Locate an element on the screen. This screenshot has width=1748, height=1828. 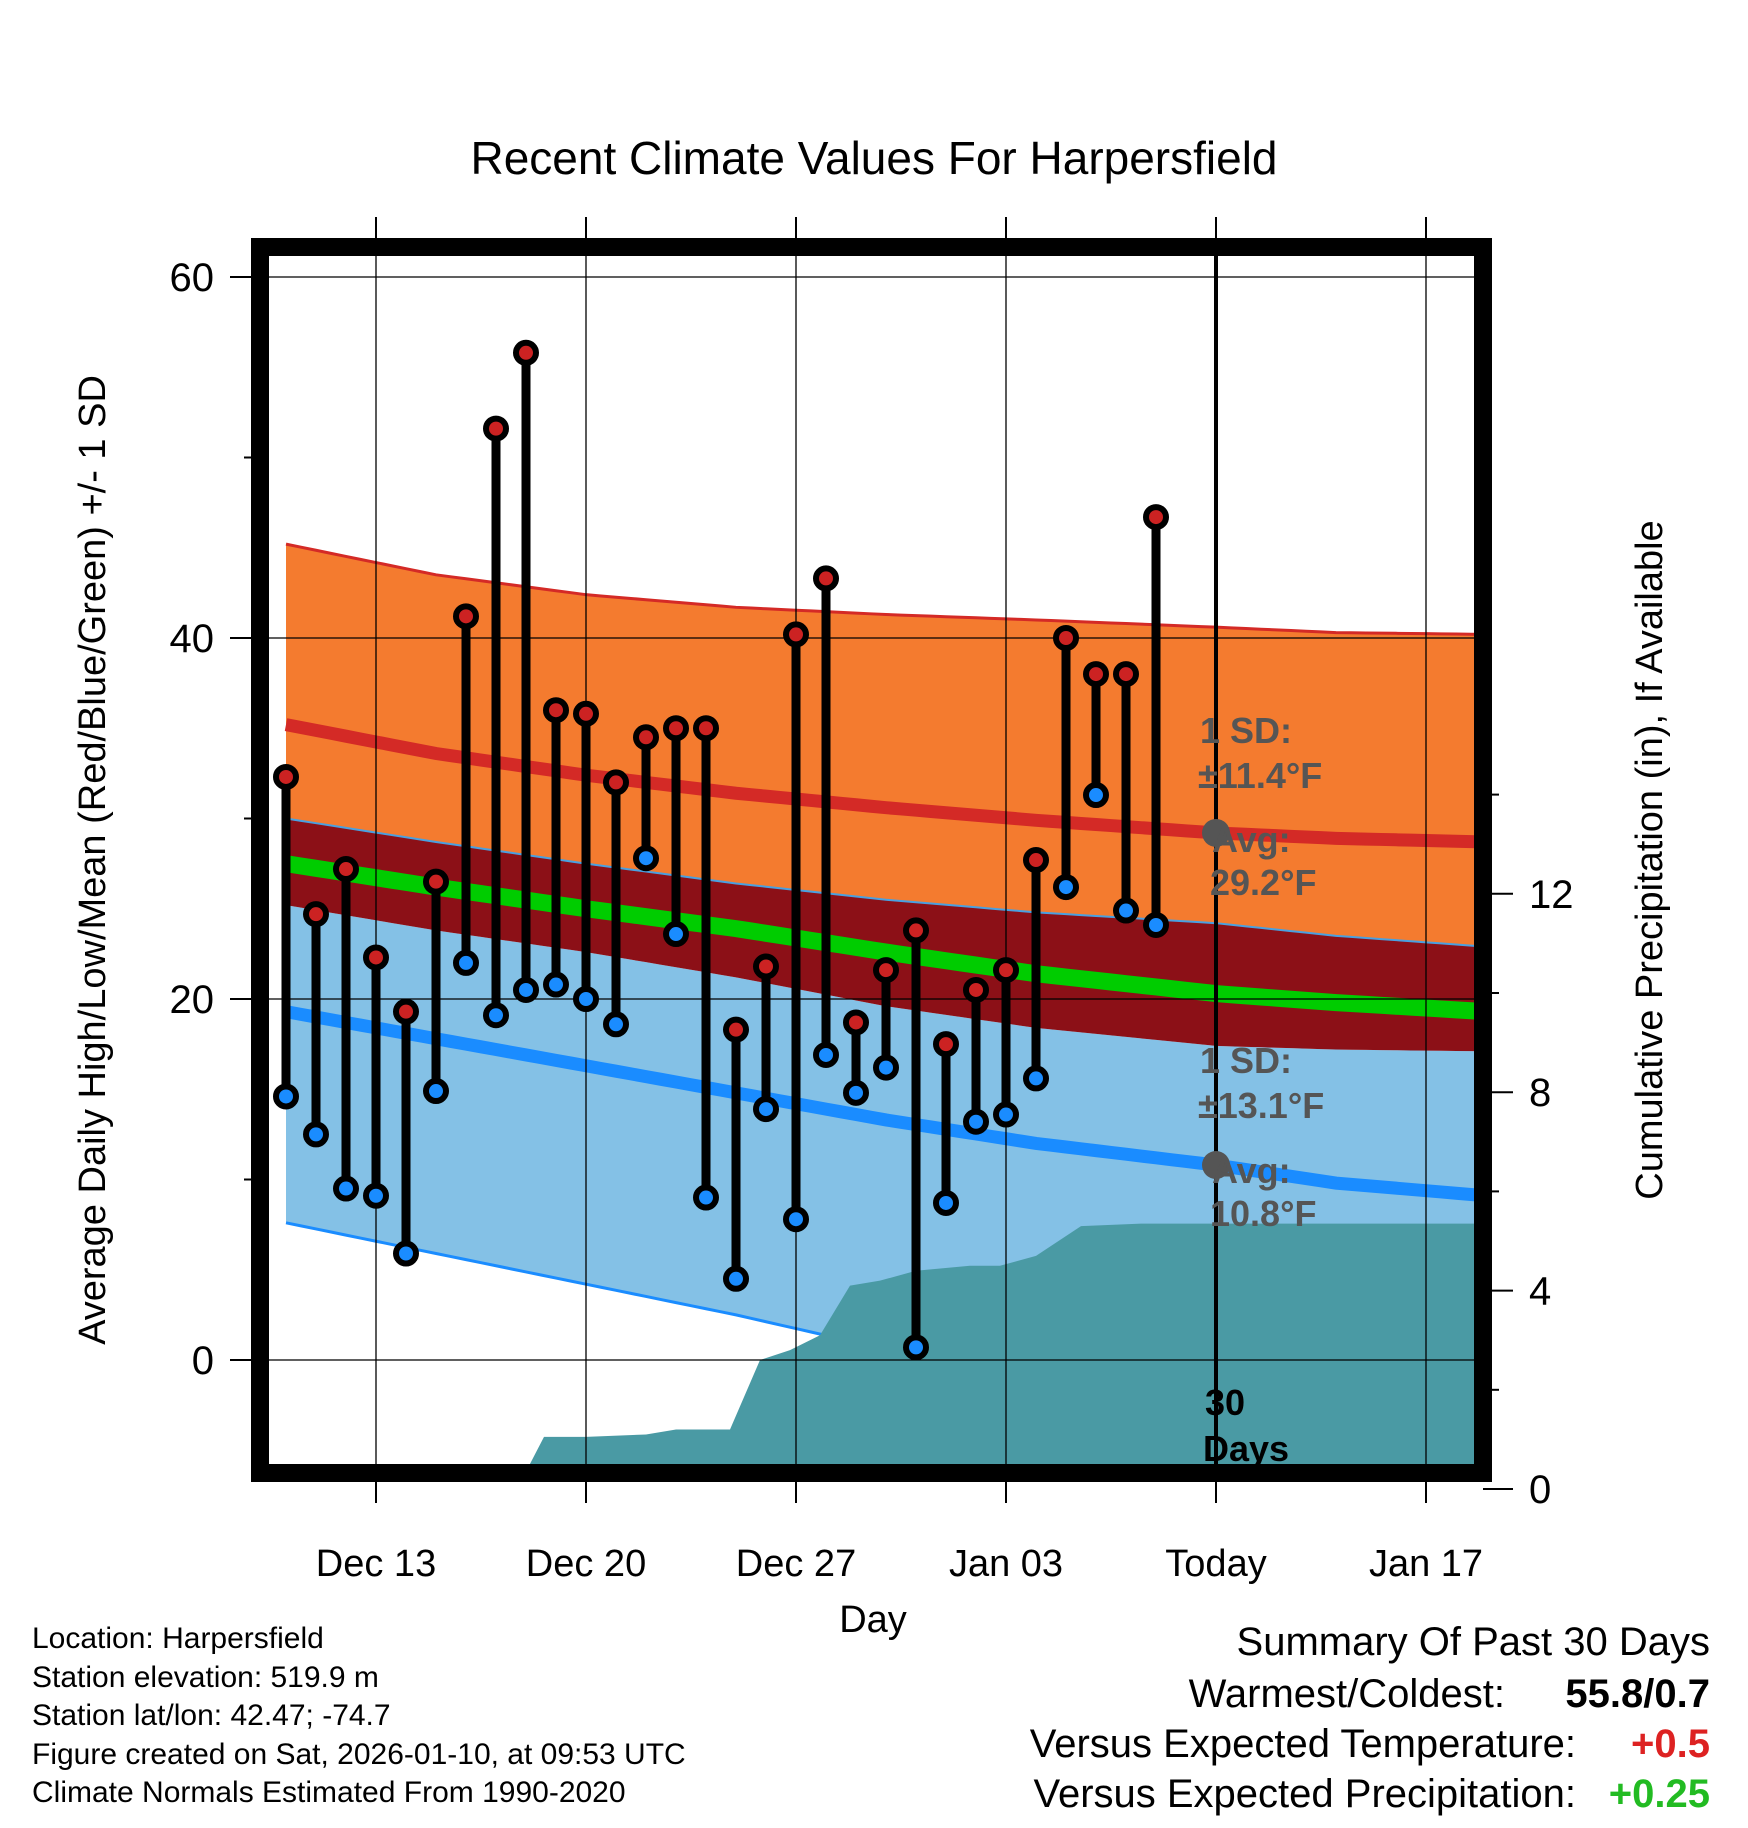
x-tick-label: Dec 27 is located at coordinates (796, 1564).